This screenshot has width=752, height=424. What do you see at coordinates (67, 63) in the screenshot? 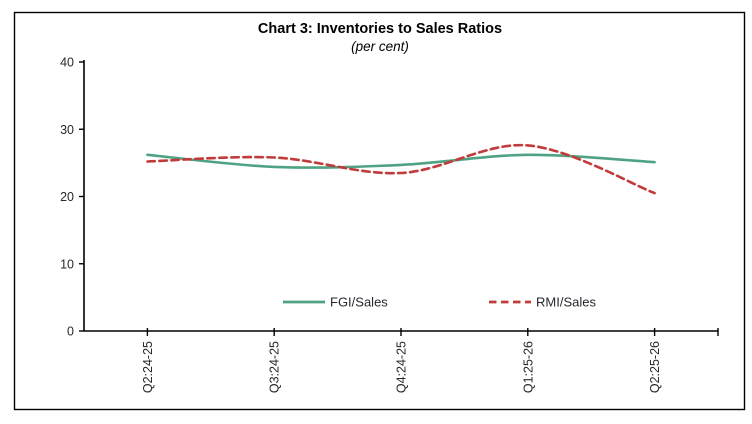
I see `y-axis-tick-label: 40` at bounding box center [67, 63].